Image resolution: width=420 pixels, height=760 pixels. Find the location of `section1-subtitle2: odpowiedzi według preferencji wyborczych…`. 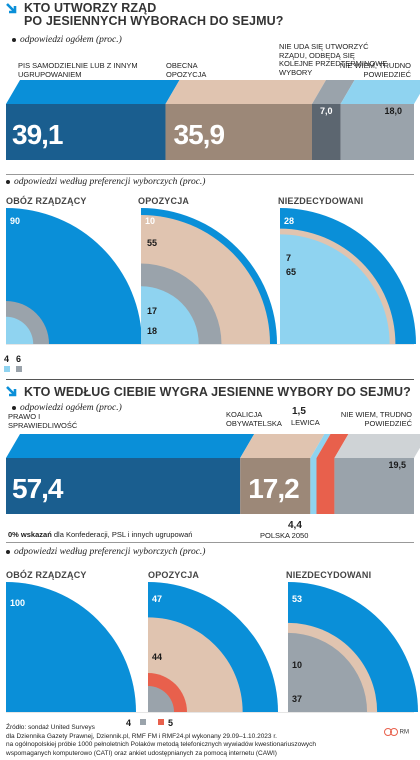

section1-subtitle2: odpowiedzi według preferencji wyborczych… is located at coordinates (105, 182).